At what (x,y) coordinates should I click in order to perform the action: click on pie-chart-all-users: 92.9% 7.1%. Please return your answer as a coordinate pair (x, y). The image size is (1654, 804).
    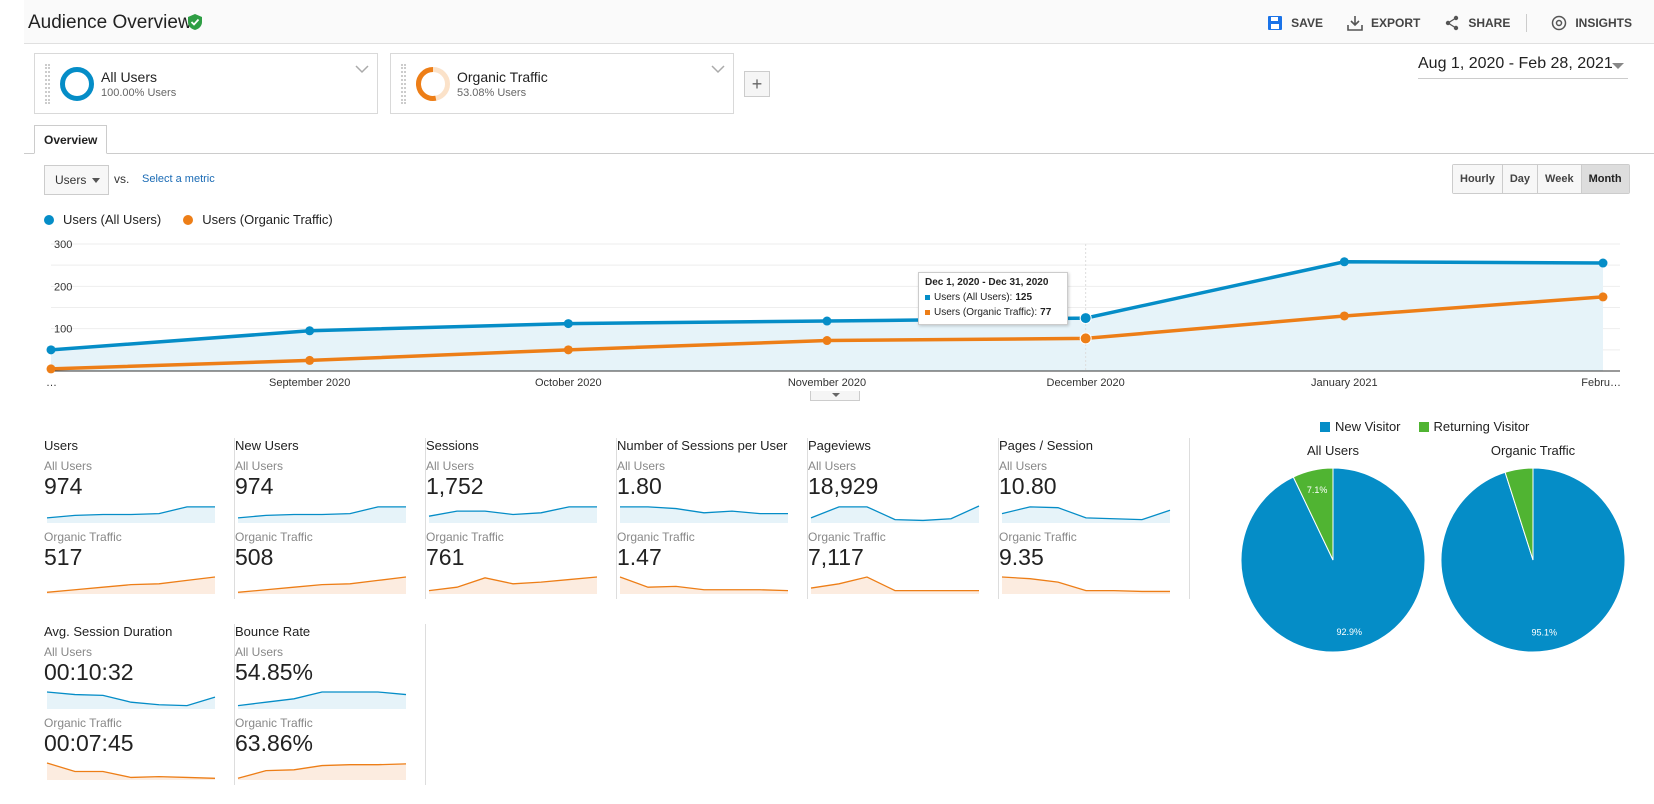
    Looking at the image, I should click on (1333, 560).